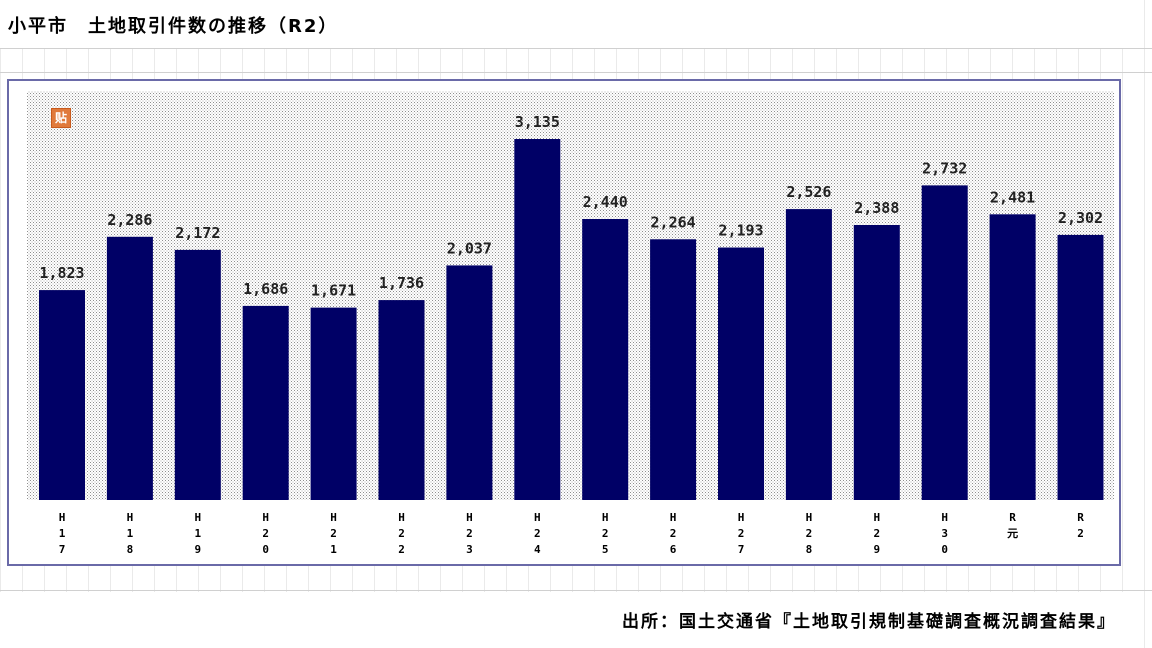 The height and width of the screenshot is (648, 1152). What do you see at coordinates (876, 208) in the screenshot?
I see `value-label-12: 2,388` at bounding box center [876, 208].